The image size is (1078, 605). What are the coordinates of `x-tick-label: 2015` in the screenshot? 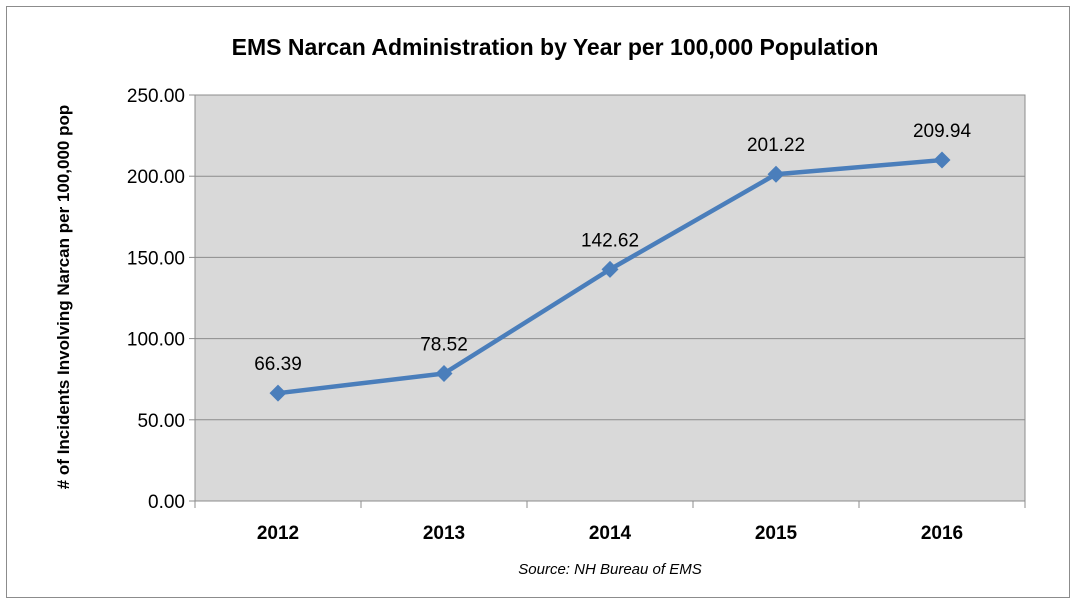 It's located at (776, 533).